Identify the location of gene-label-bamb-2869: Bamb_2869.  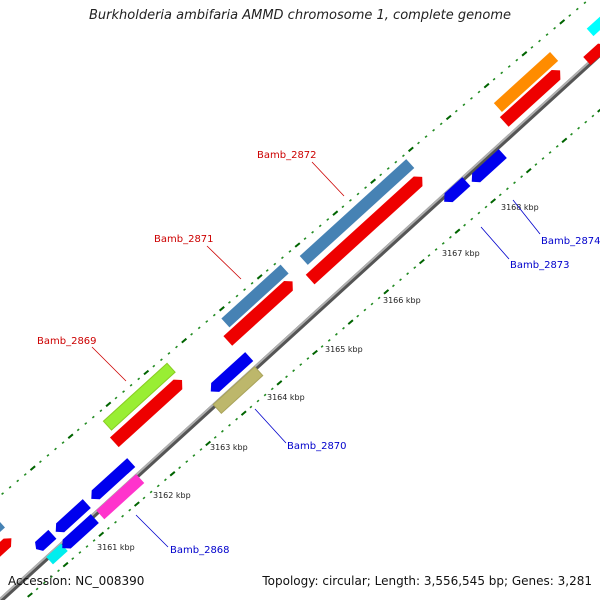
(67, 341).